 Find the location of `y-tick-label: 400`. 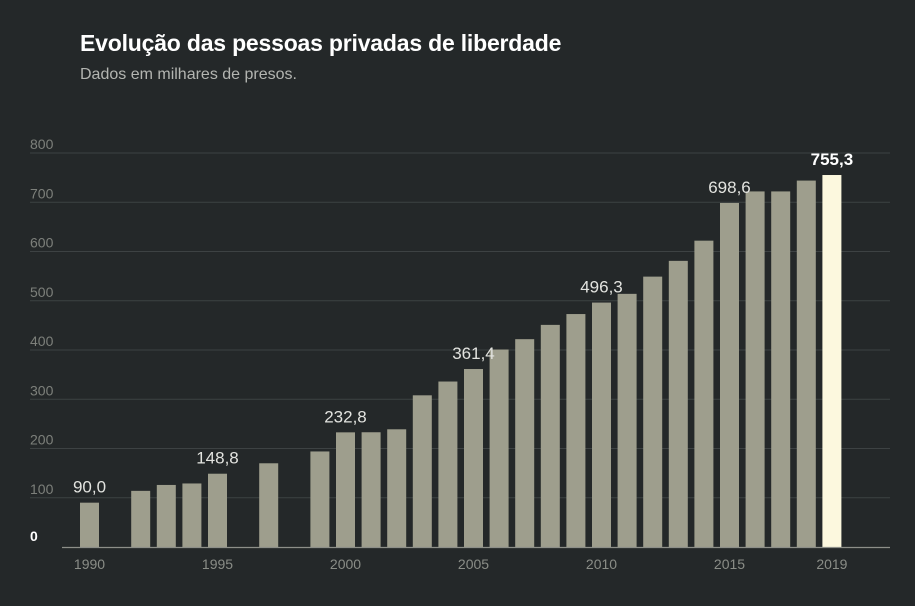

y-tick-label: 400 is located at coordinates (42, 341).